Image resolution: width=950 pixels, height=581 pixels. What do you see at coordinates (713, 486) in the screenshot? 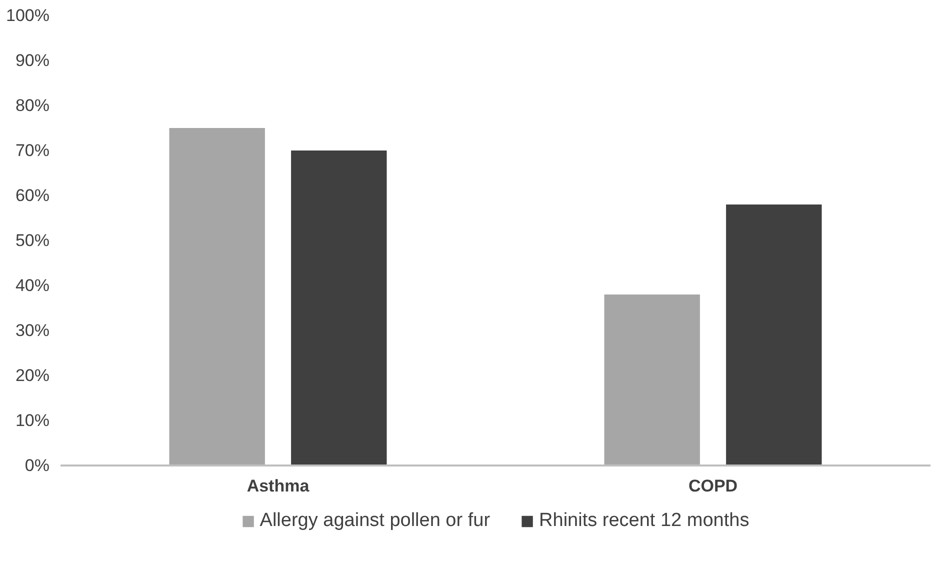
I see `x-tick-label: COPD` at bounding box center [713, 486].